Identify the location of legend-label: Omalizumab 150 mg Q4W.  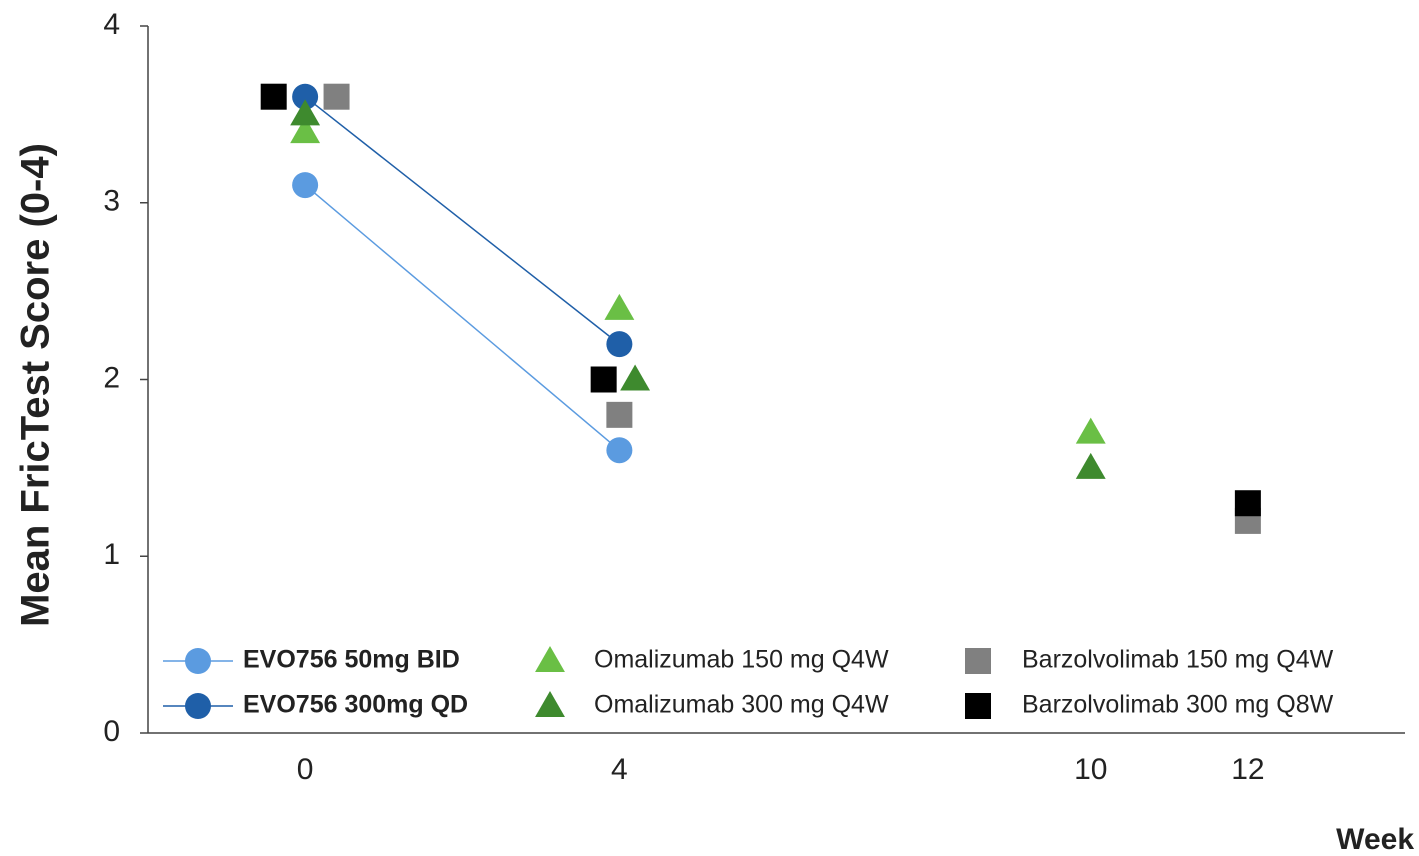
(741, 660).